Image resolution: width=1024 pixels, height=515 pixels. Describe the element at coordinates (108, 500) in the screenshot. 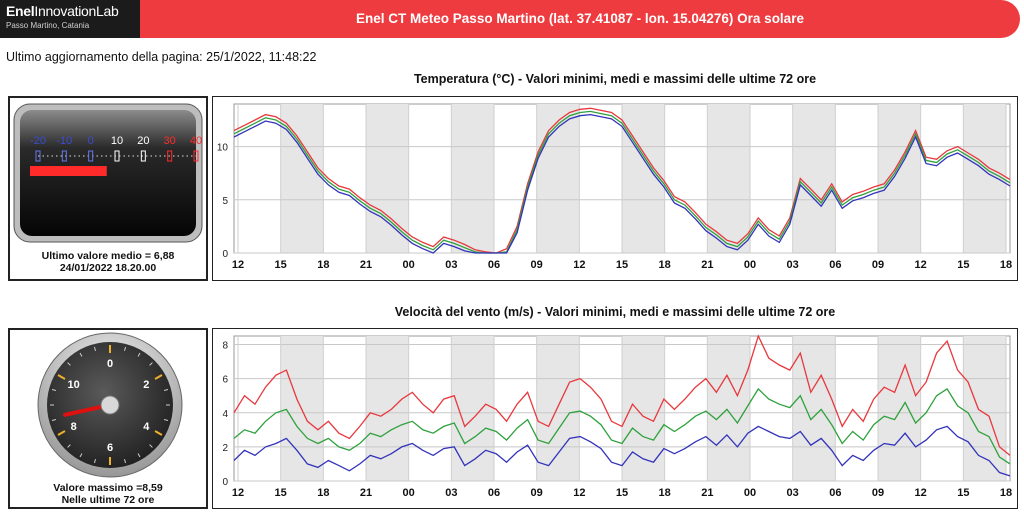

I see `wind-caption-period: Nelle ultime 72 ore` at that location.